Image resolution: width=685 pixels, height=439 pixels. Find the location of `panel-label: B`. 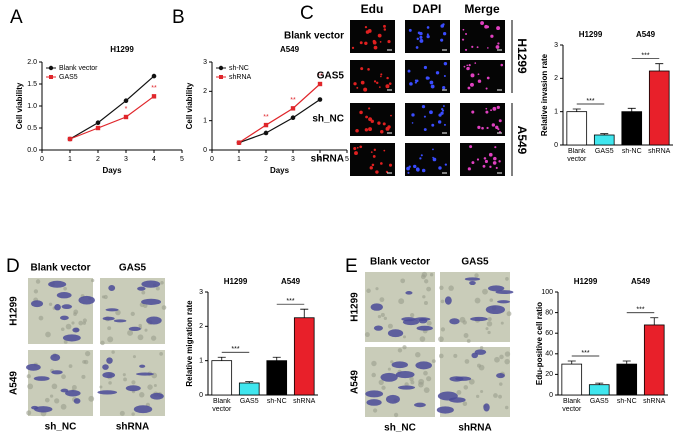

panel-label: B is located at coordinates (178, 17).